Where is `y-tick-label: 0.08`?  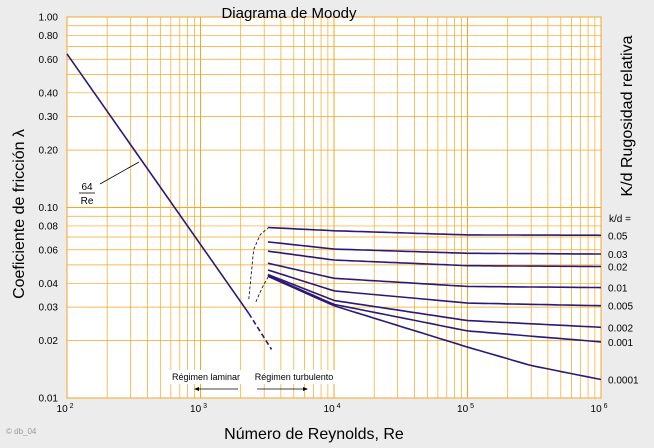
y-tick-label: 0.08 is located at coordinates (49, 226).